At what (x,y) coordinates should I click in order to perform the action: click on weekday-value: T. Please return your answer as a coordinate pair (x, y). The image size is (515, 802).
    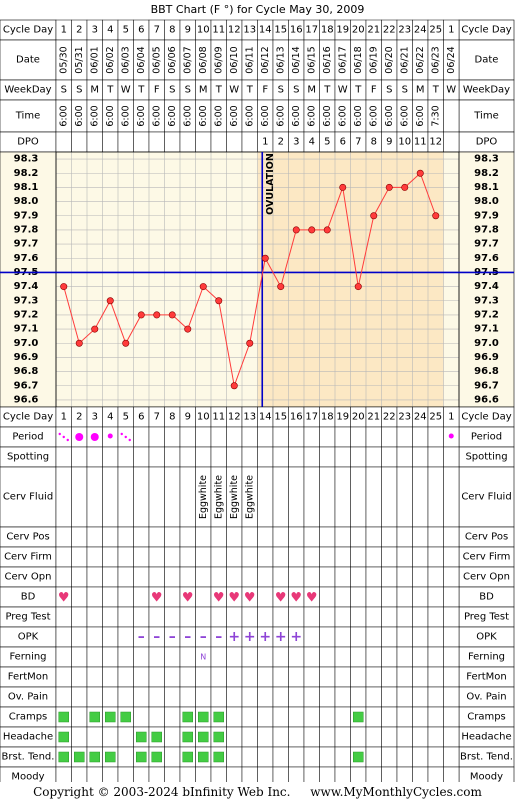
    Looking at the image, I should click on (358, 90).